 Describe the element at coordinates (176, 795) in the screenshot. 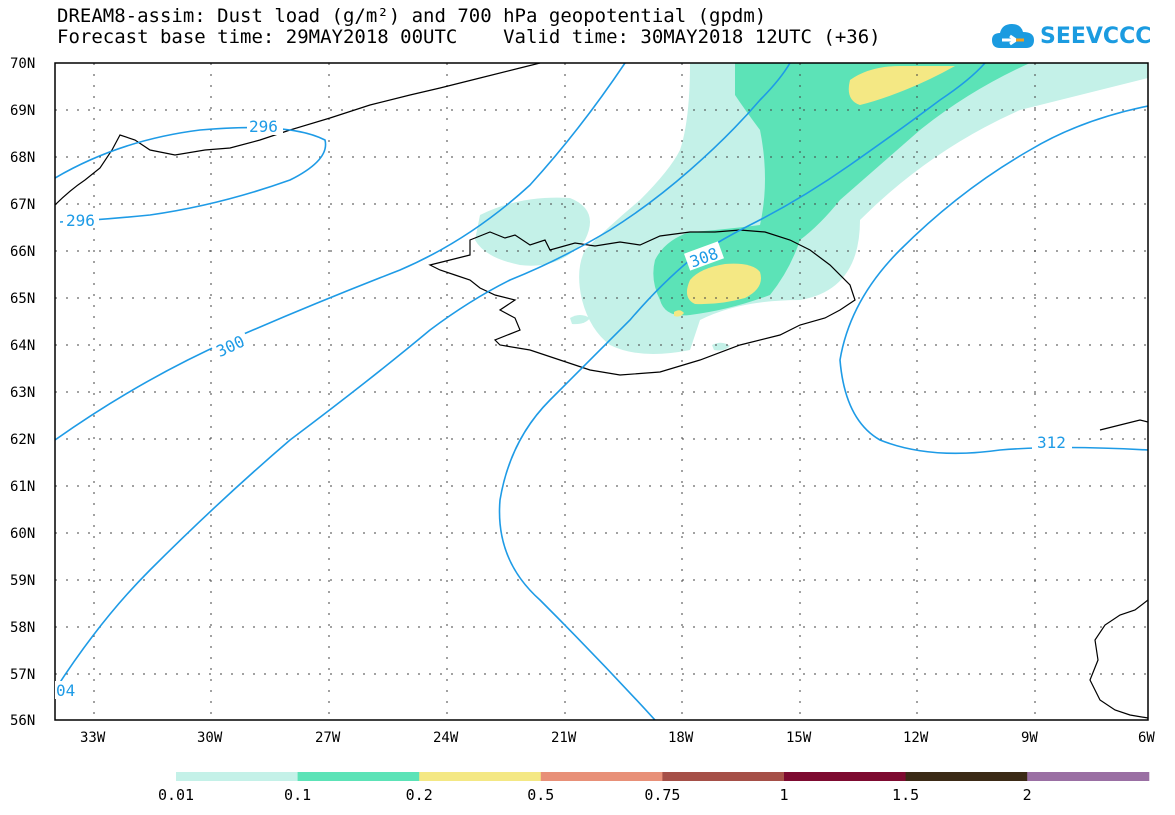

I see `legend-label: 0.01` at that location.